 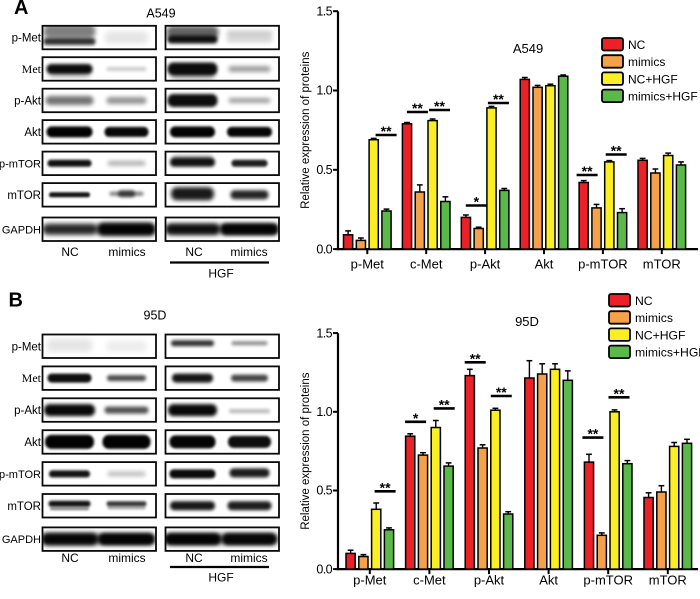 What do you see at coordinates (21, 9) in the screenshot?
I see `svg-text: A` at bounding box center [21, 9].